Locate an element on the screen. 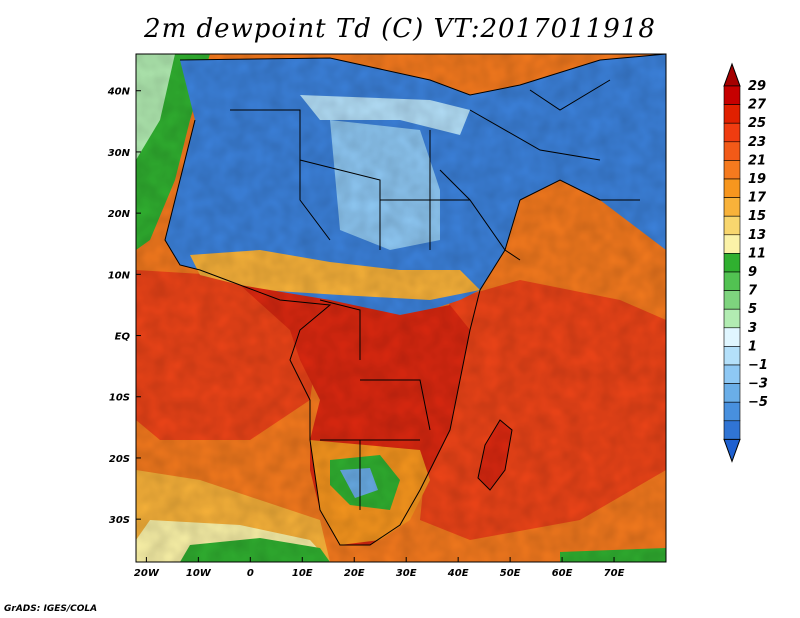  lon-tick-label: 20W is located at coordinates (147, 573).